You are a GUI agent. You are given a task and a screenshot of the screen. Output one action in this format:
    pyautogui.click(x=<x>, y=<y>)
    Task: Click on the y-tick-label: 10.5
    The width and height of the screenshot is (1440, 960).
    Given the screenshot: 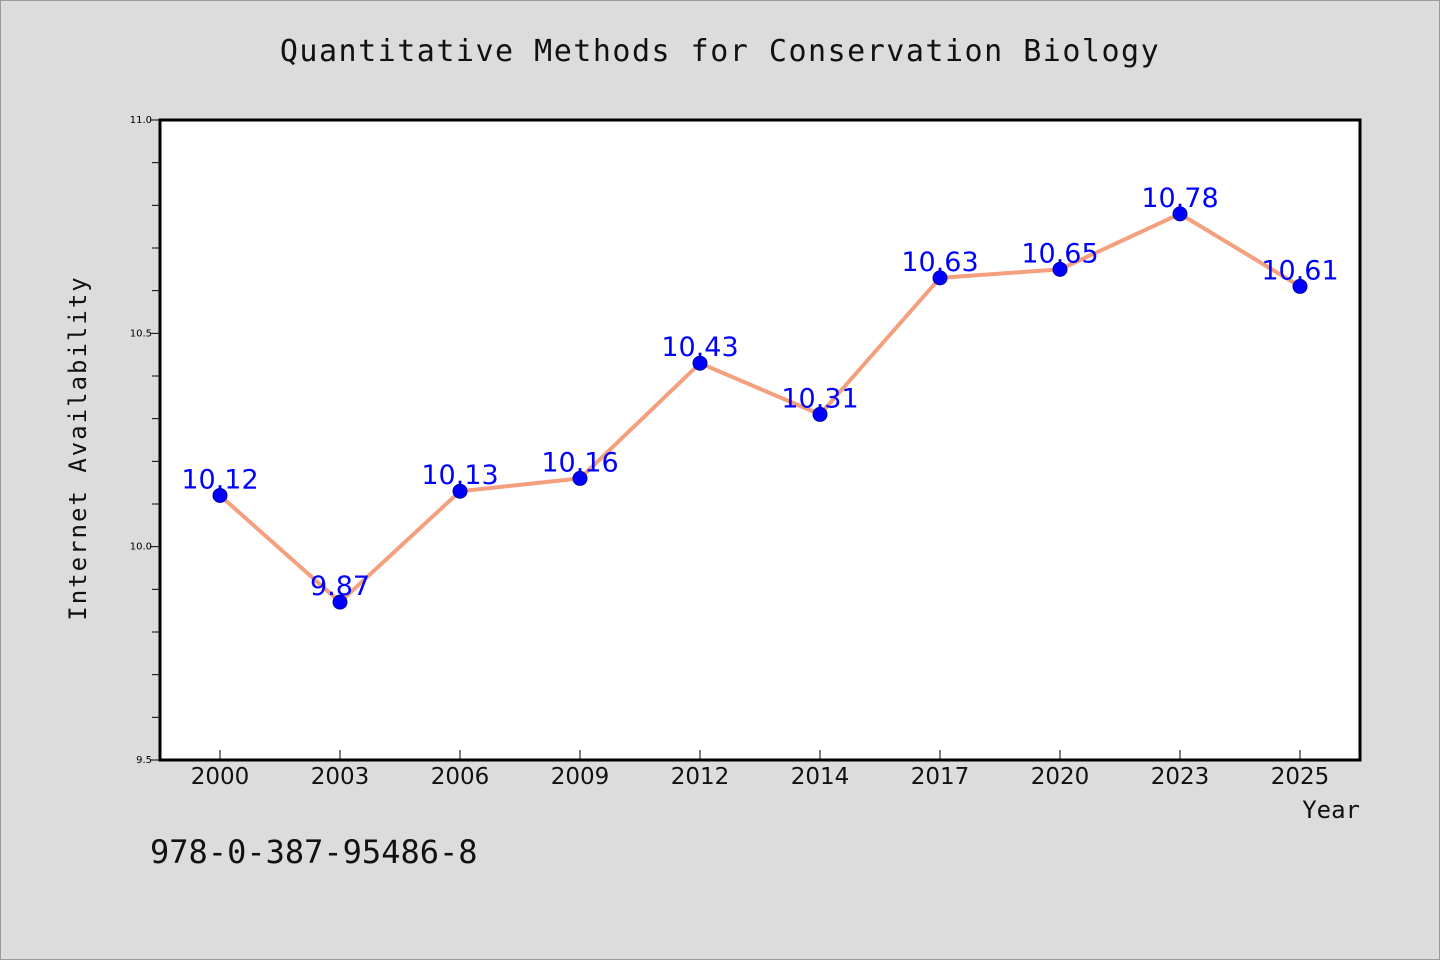 What is the action you would take?
    pyautogui.click(x=141, y=333)
    